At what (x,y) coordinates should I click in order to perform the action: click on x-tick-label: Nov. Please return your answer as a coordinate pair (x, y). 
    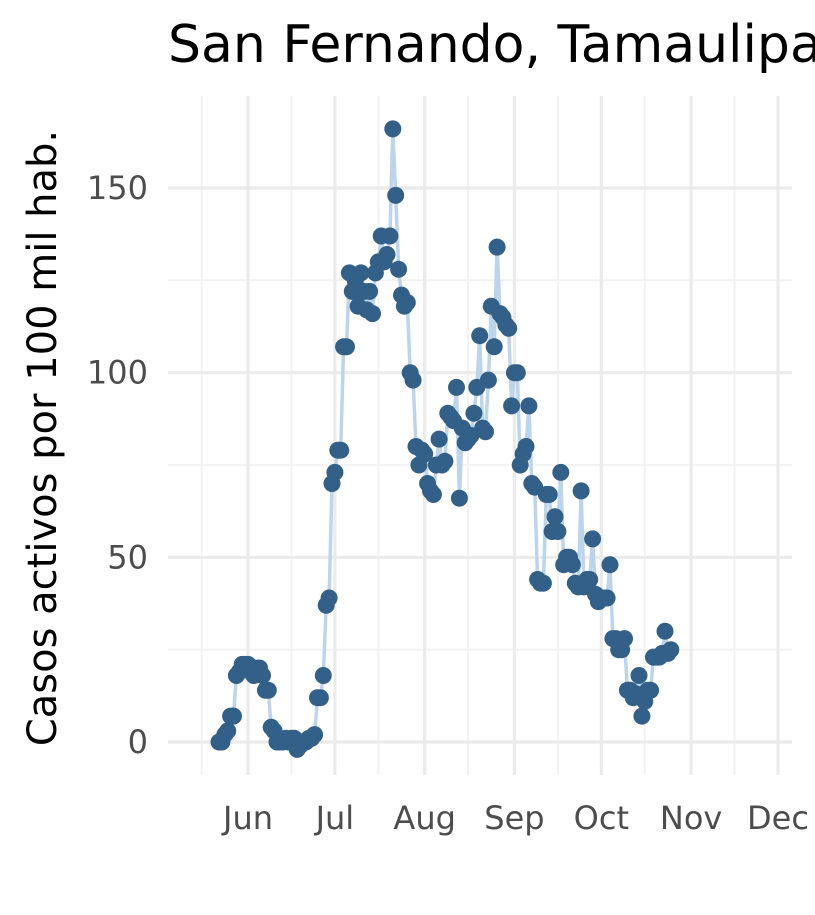
    Looking at the image, I should click on (691, 818).